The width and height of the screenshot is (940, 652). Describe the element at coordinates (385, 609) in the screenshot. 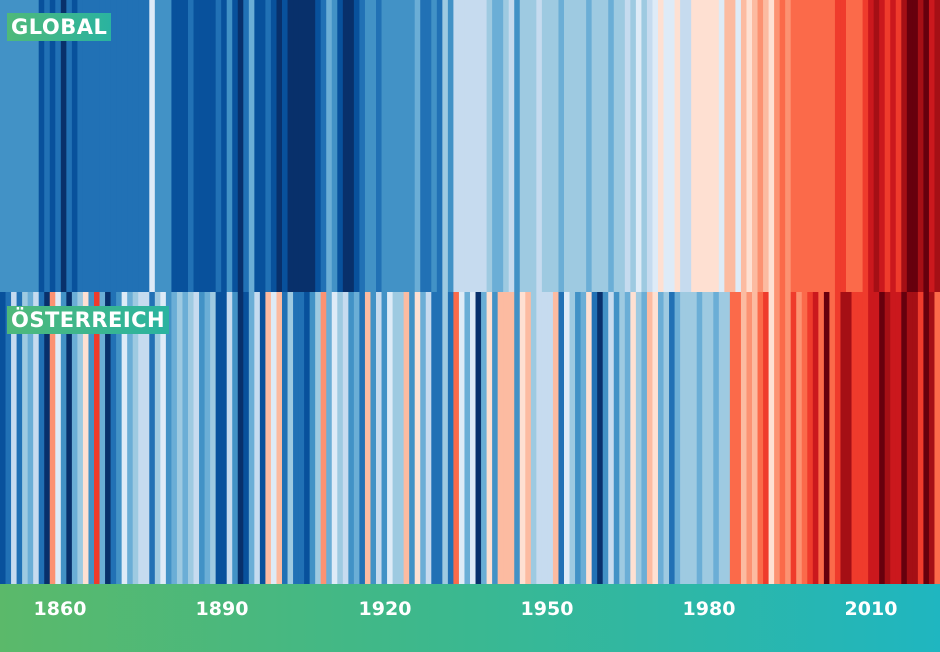

I see `x-tick-label: 1920` at that location.